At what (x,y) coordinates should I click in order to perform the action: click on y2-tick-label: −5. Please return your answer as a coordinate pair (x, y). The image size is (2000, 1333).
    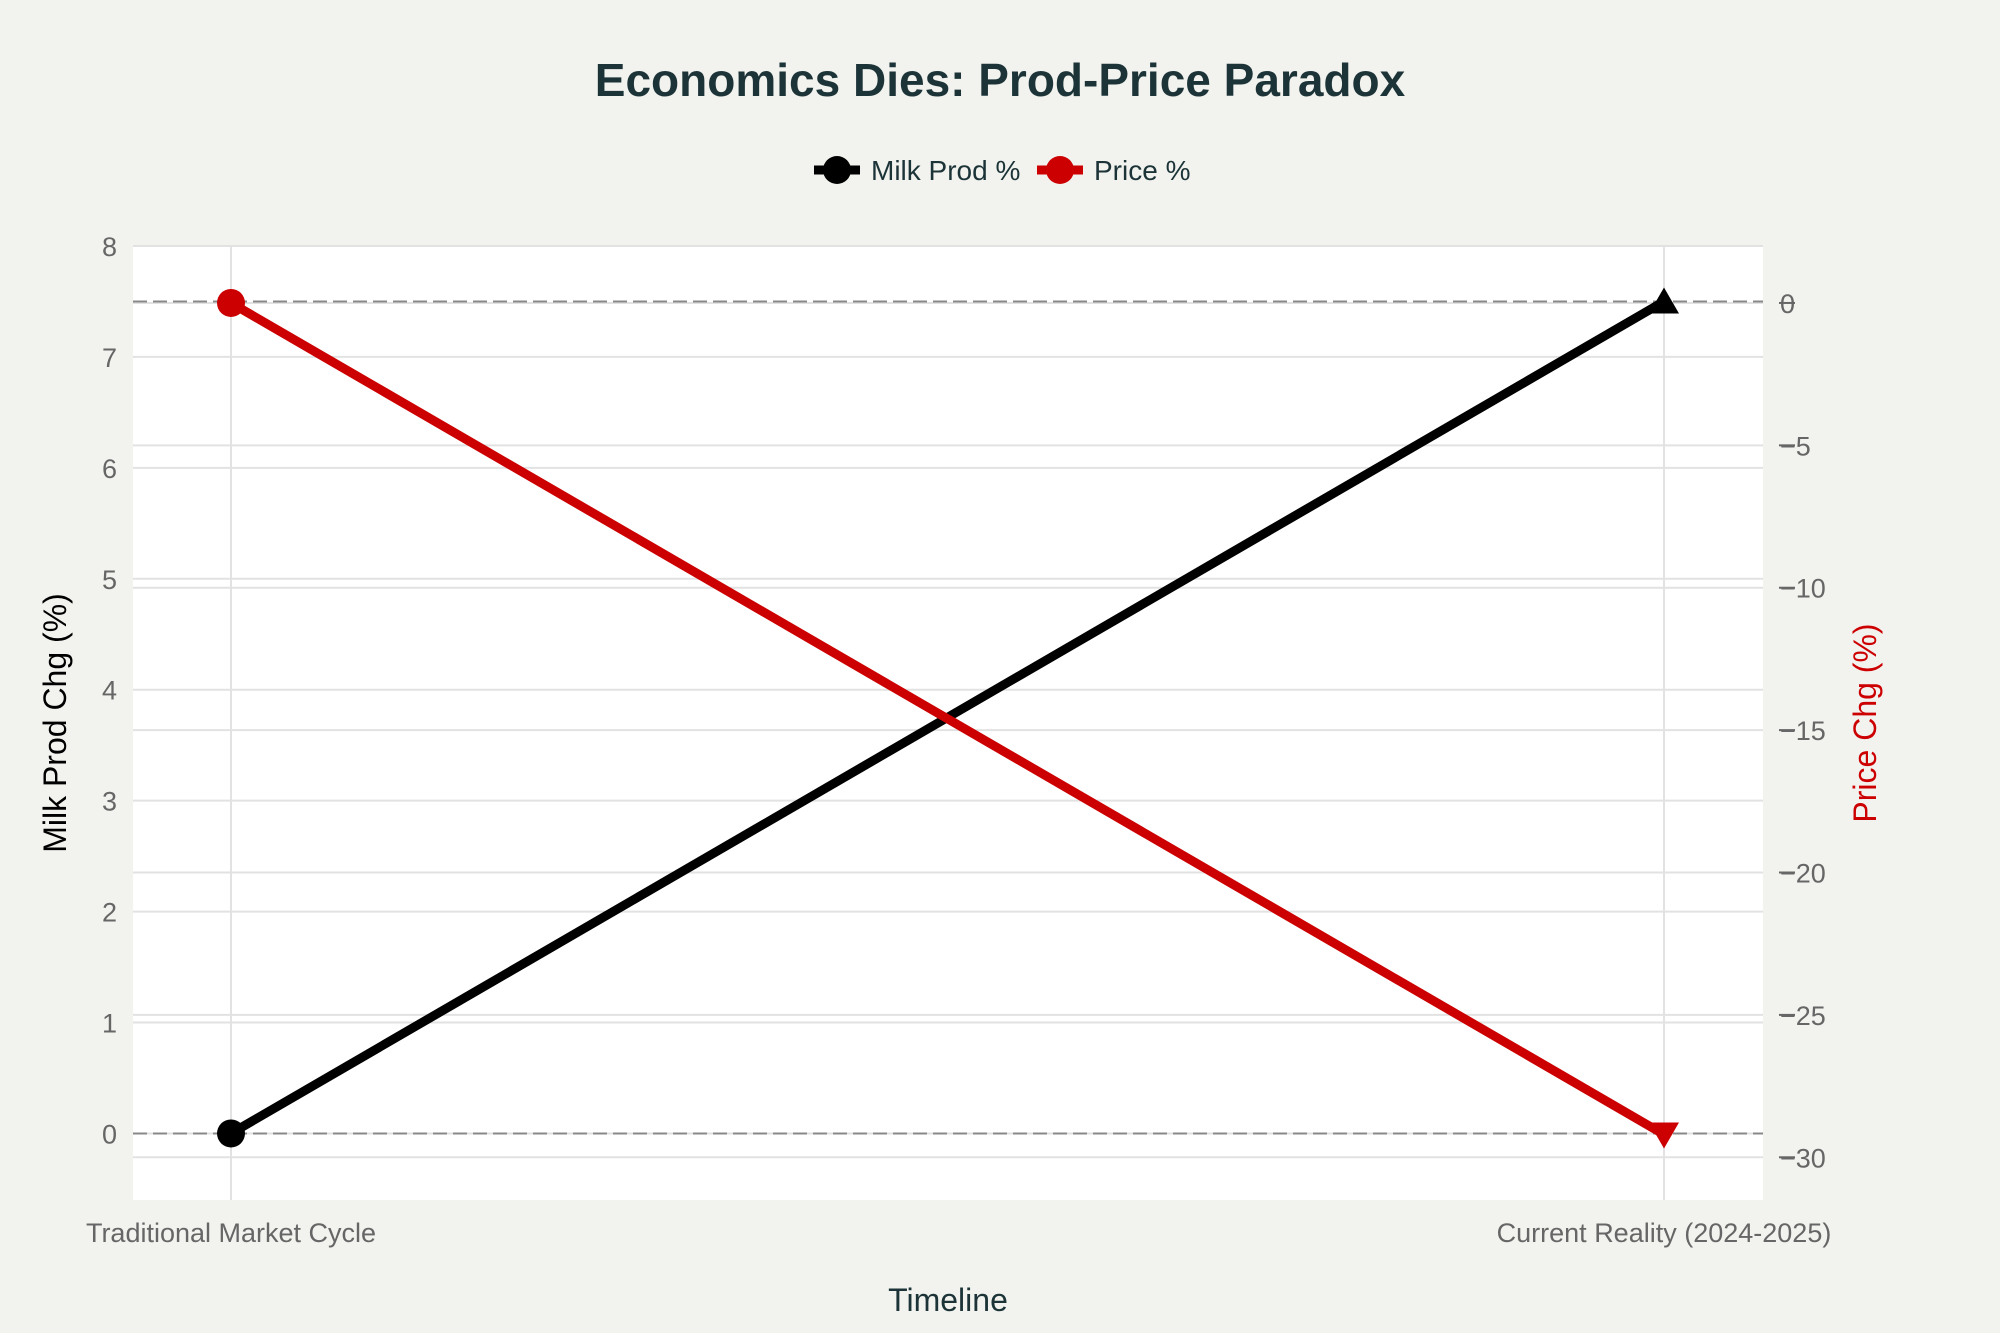
    Looking at the image, I should click on (1795, 446).